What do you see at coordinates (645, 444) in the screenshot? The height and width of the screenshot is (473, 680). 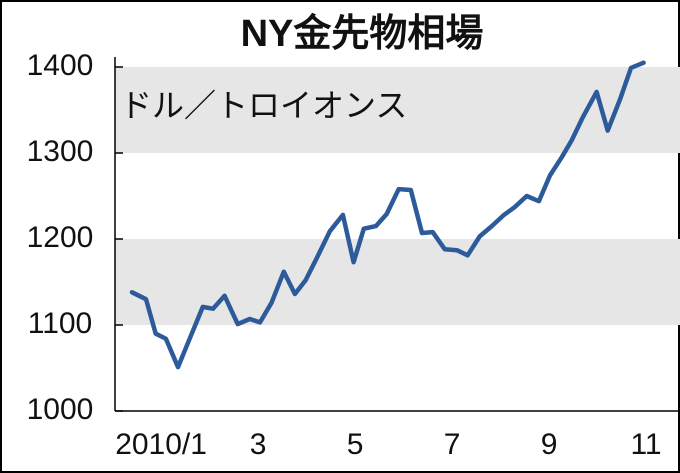 I see `x-tick-label: 11` at bounding box center [645, 444].